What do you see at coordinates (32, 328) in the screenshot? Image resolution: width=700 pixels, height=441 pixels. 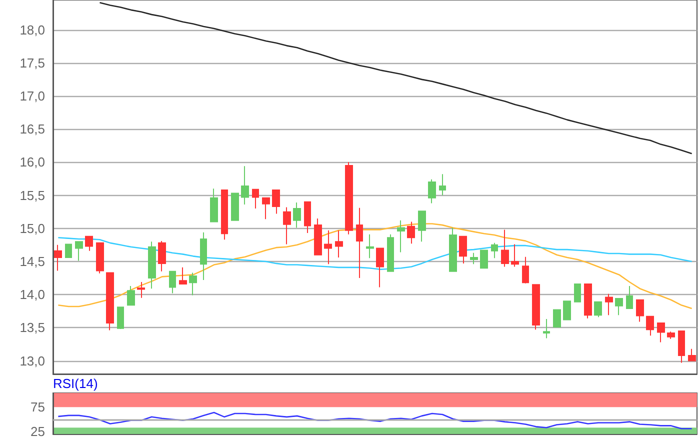 I see `y-tick-label: 13,5` at bounding box center [32, 328].